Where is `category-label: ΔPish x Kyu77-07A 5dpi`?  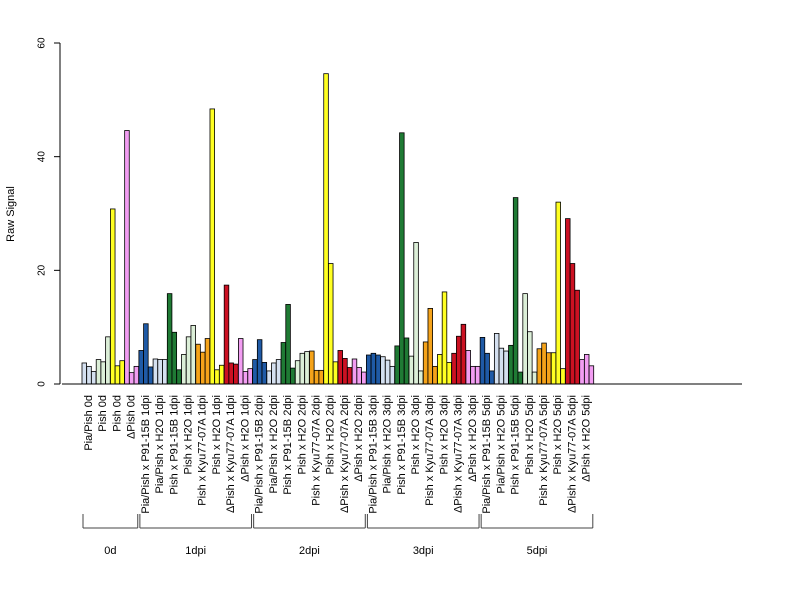 category-label: ΔPish x Kyu77-07A 5dpi is located at coordinates (572, 454).